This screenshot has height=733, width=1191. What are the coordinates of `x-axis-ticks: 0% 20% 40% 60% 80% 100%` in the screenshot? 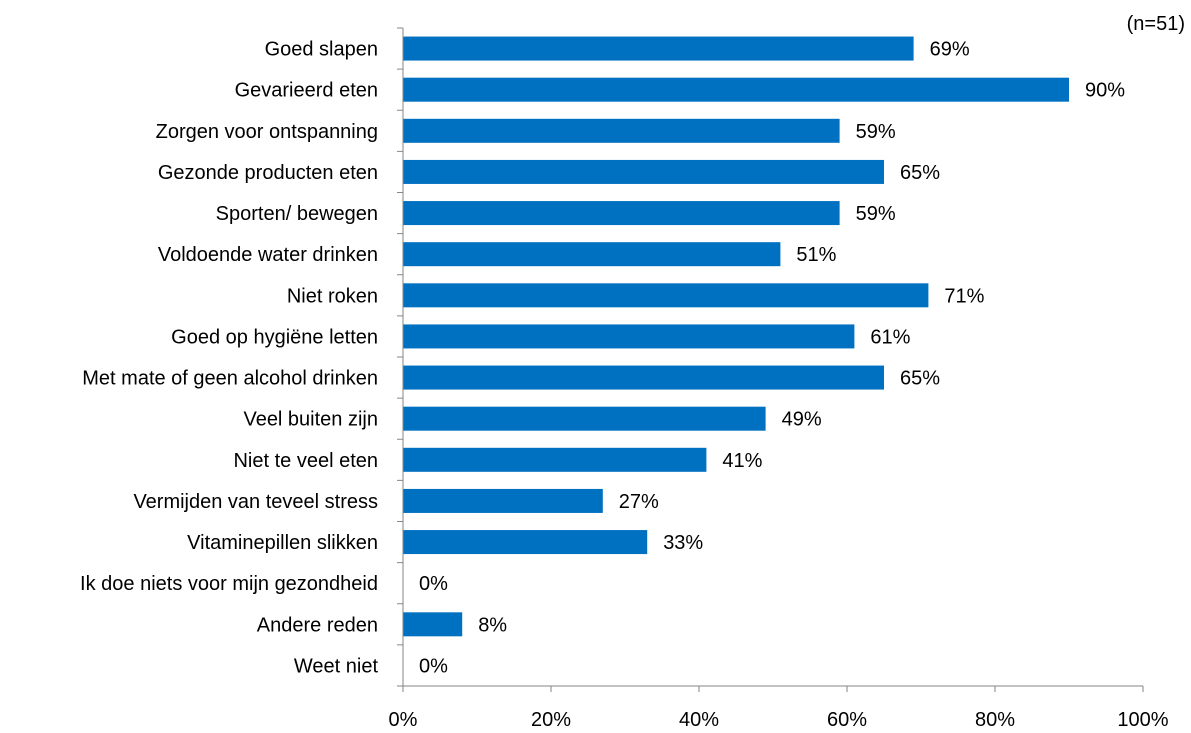 It's located at (779, 708).